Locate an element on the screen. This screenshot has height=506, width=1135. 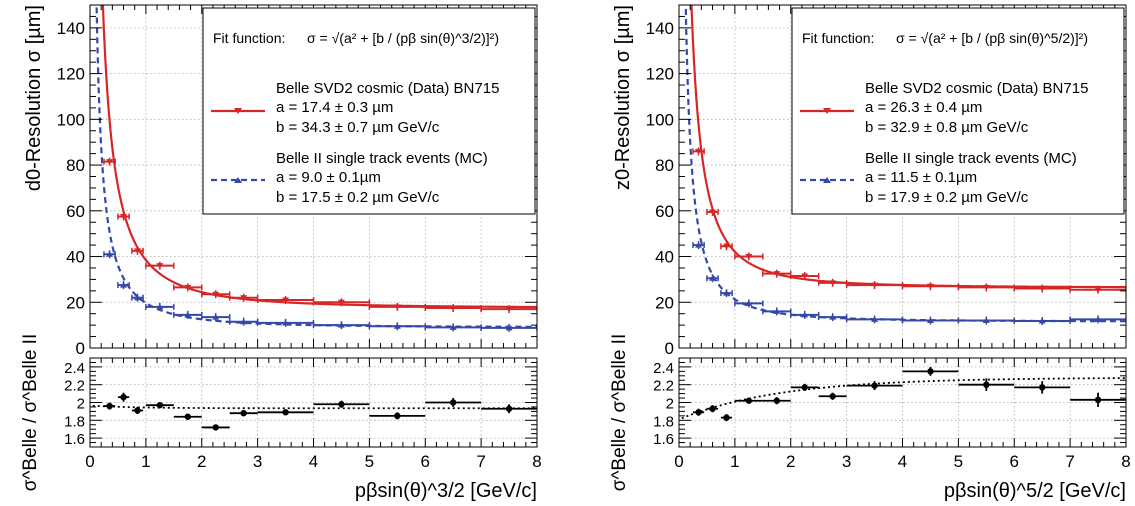
x-tick-label: 6 is located at coordinates (1014, 461).